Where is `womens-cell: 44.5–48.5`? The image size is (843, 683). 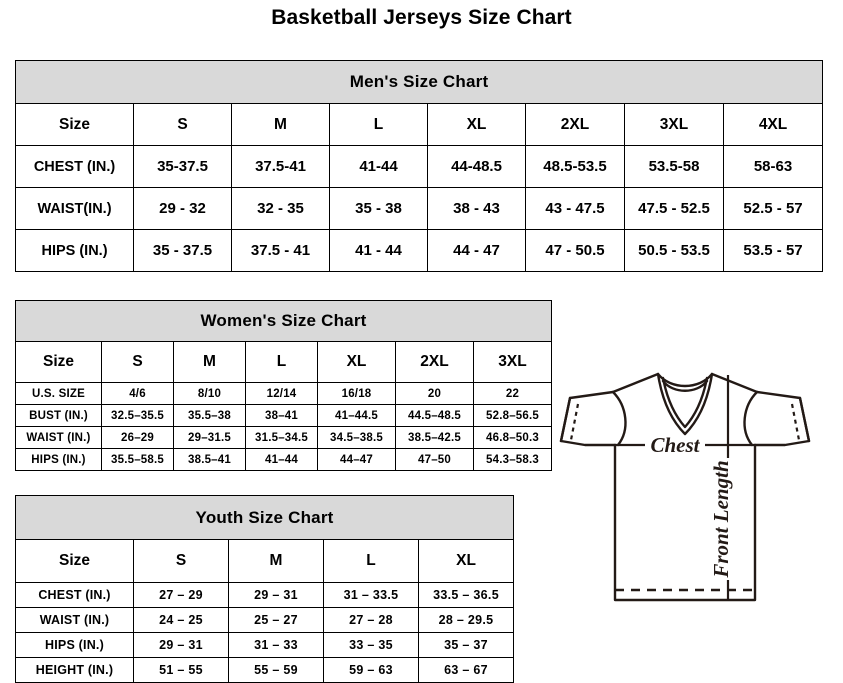
womens-cell: 44.5–48.5 is located at coordinates (434, 415).